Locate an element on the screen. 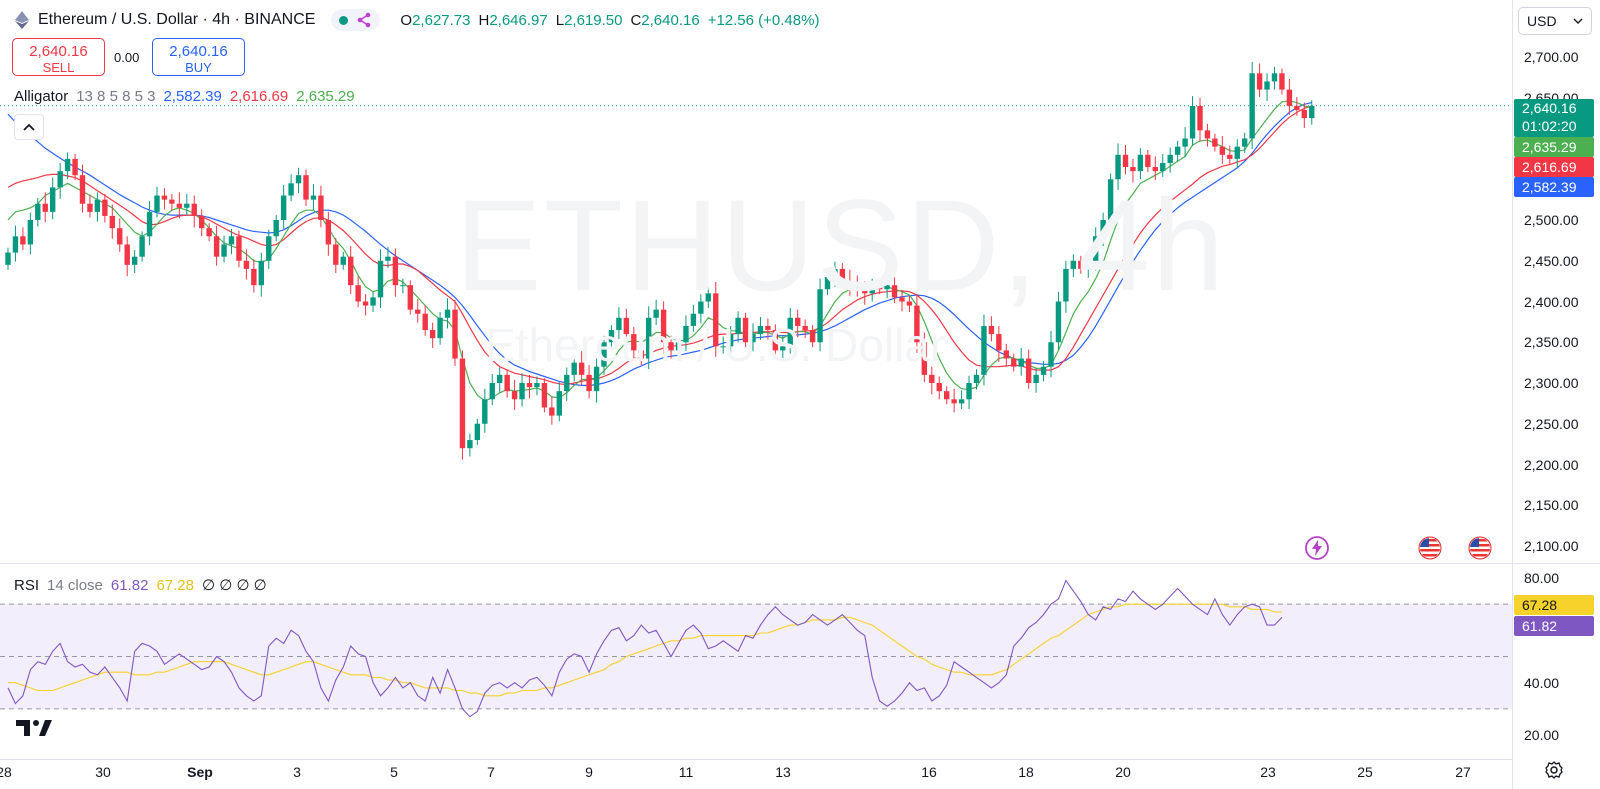  time-tick-label: 5 is located at coordinates (394, 772).